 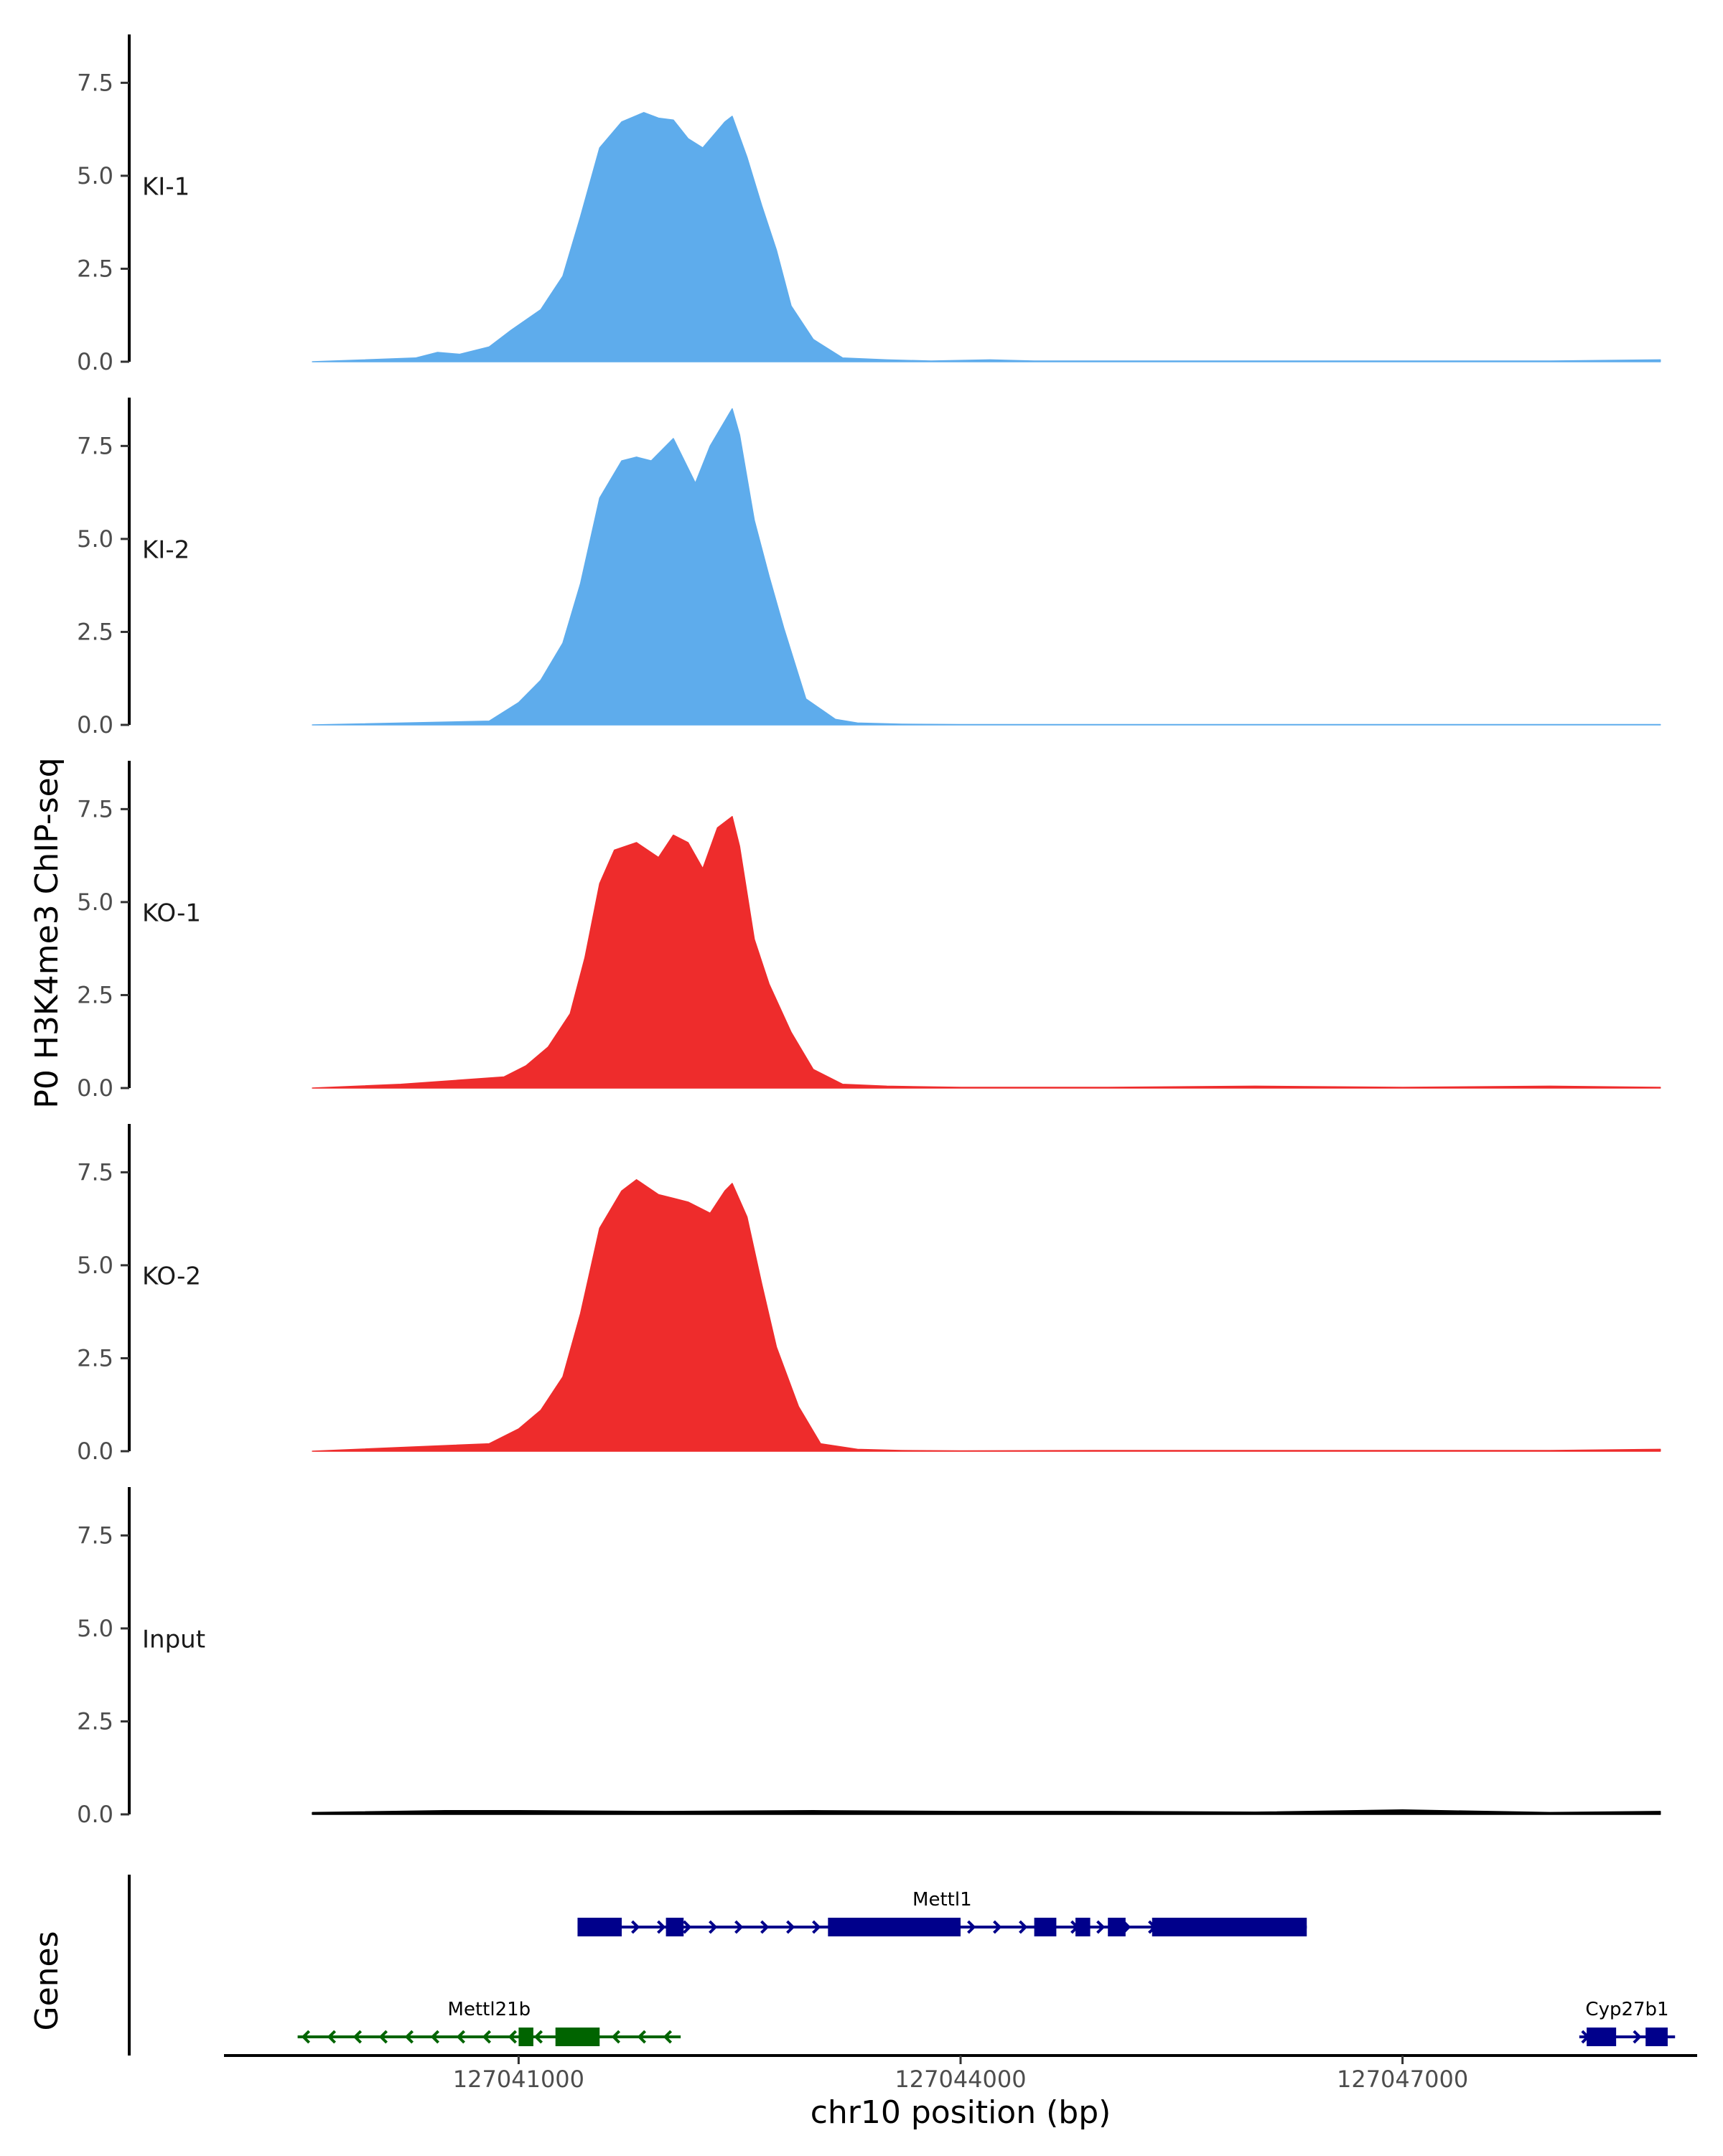 What do you see at coordinates (960, 2079) in the screenshot?
I see `x-tick-label: 127044000` at bounding box center [960, 2079].